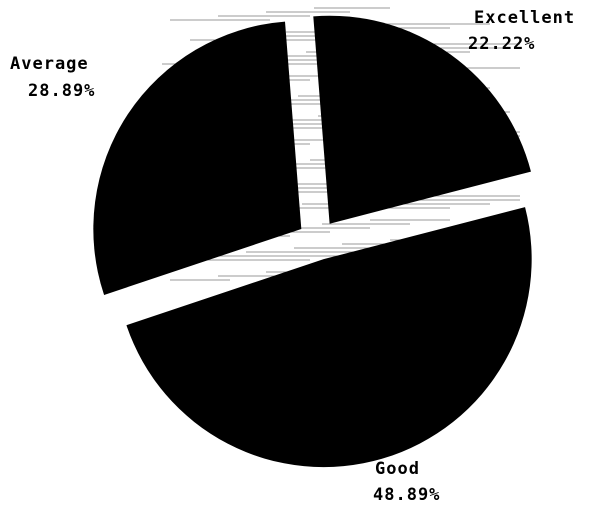 This screenshot has height=508, width=615. I want to click on label-excellent-percent: 22.22%, so click(501, 44).